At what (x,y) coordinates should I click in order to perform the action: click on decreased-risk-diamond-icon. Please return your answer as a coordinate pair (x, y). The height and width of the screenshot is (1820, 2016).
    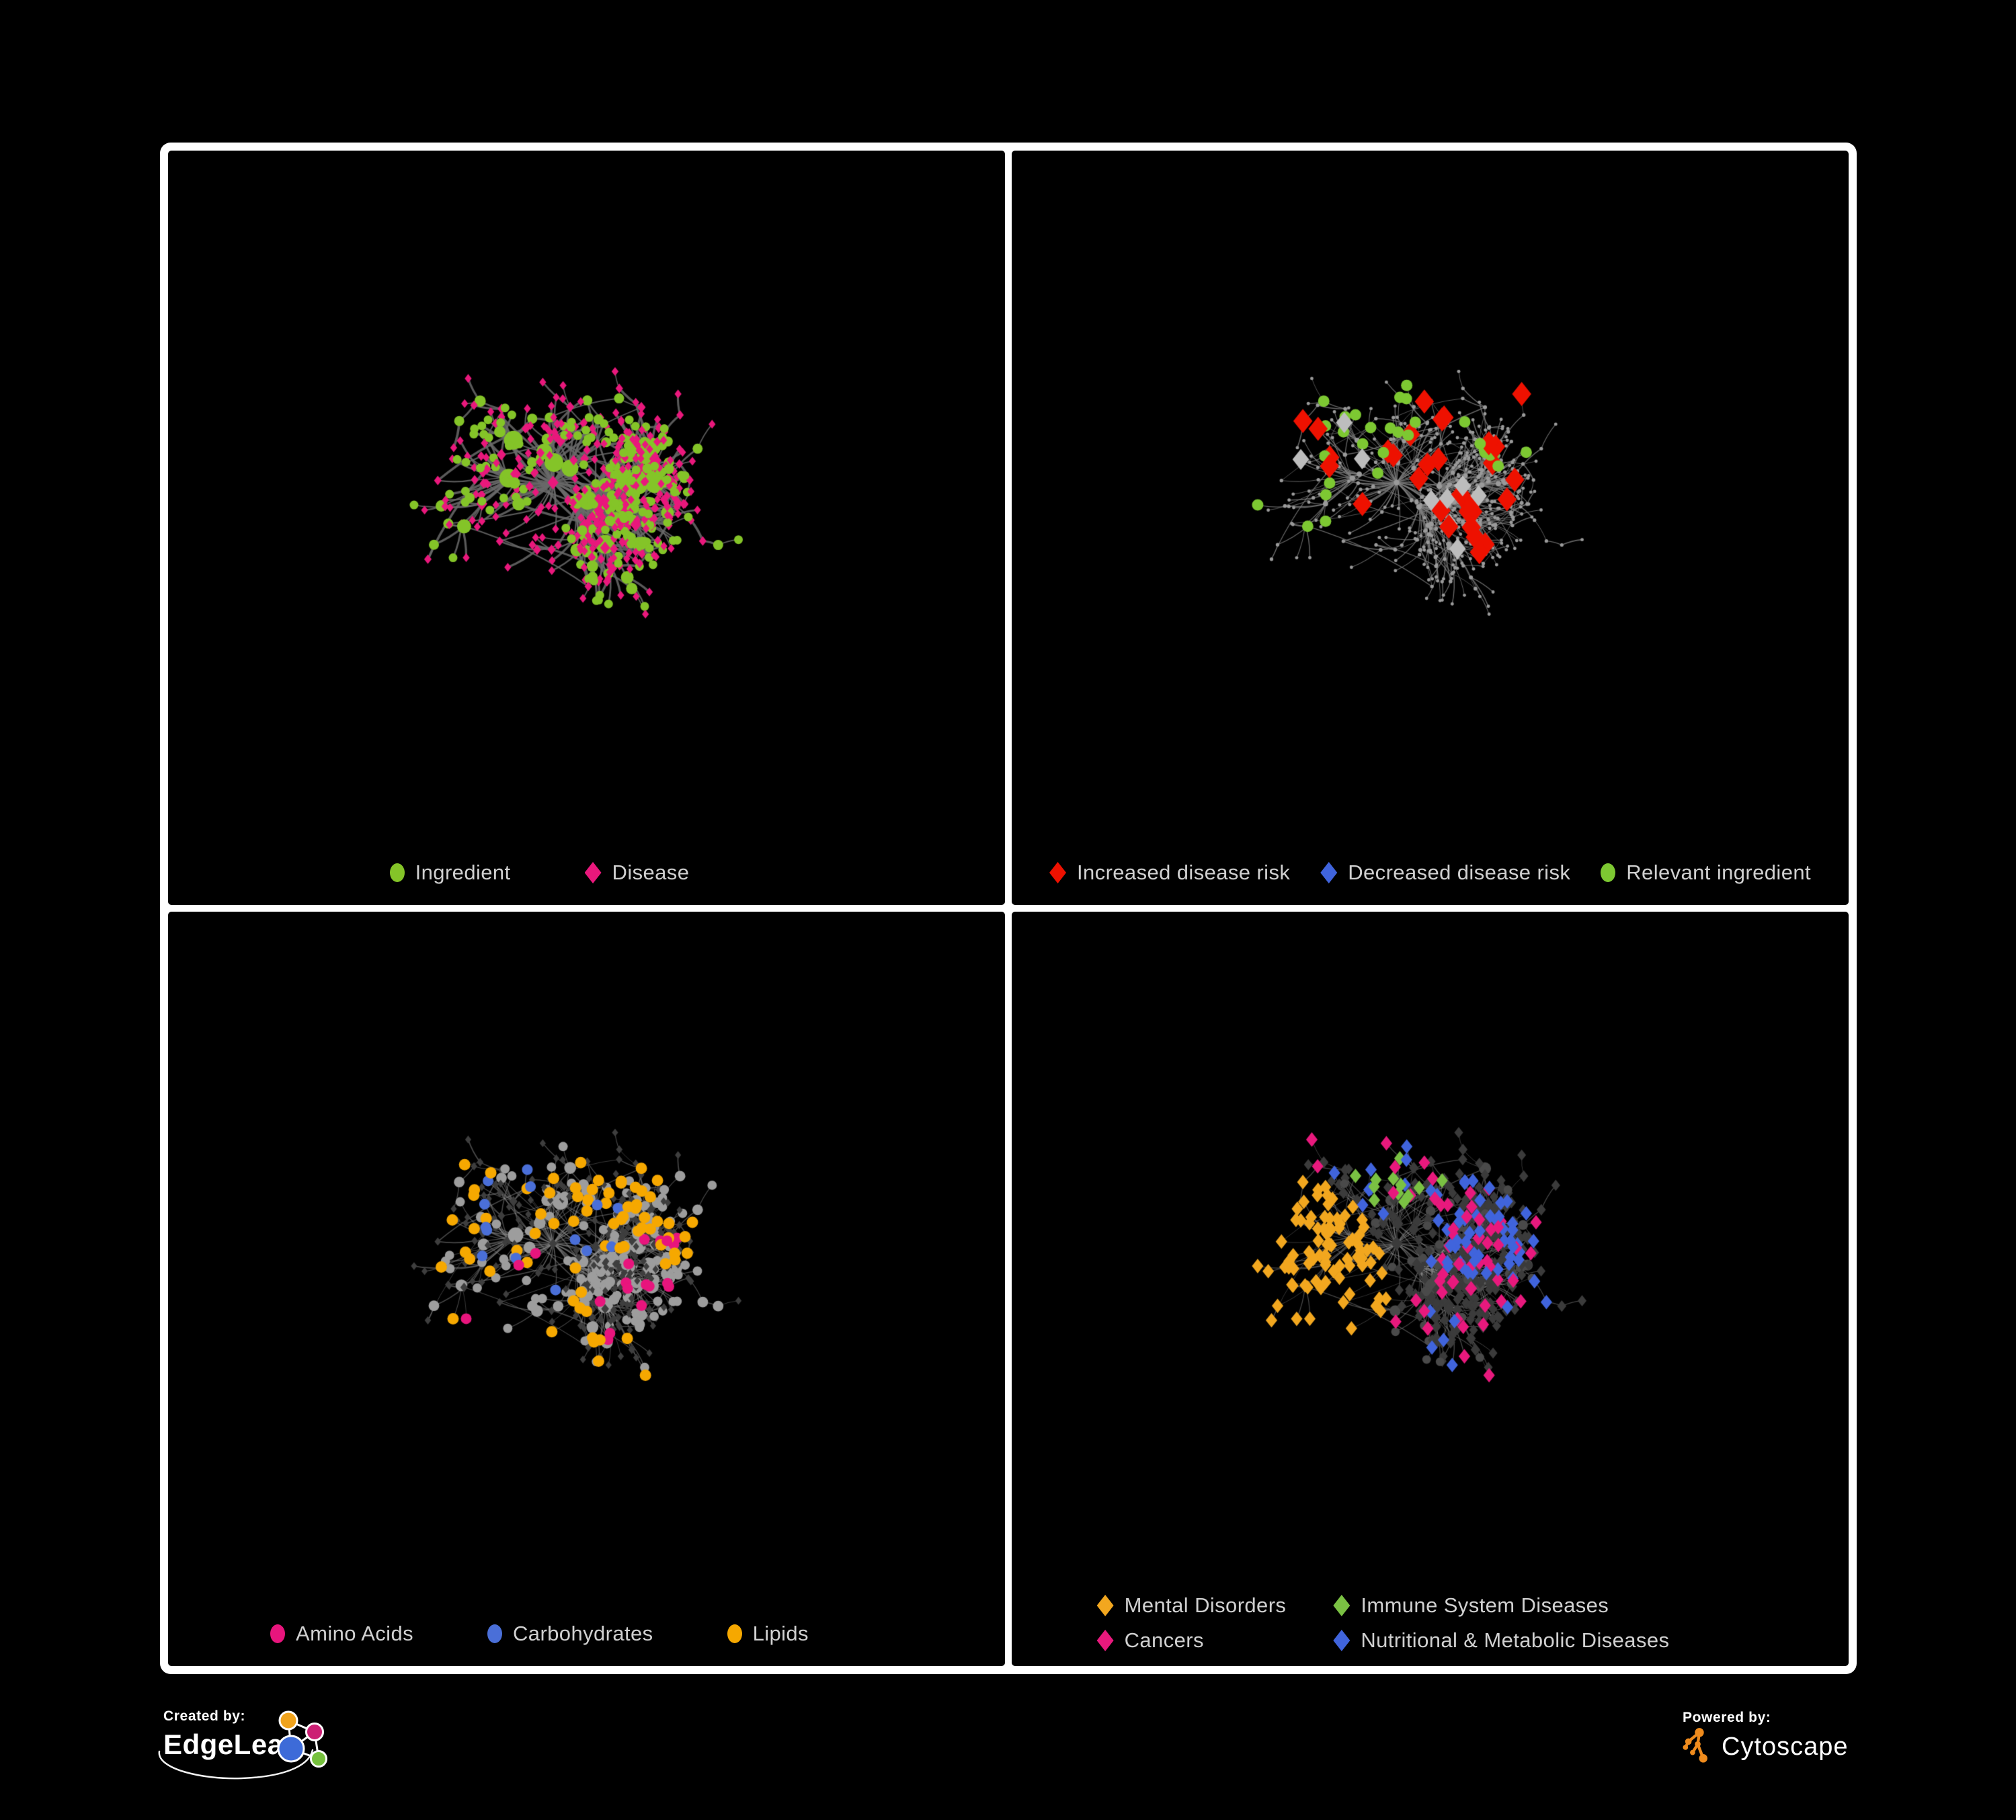
    Looking at the image, I should click on (1329, 872).